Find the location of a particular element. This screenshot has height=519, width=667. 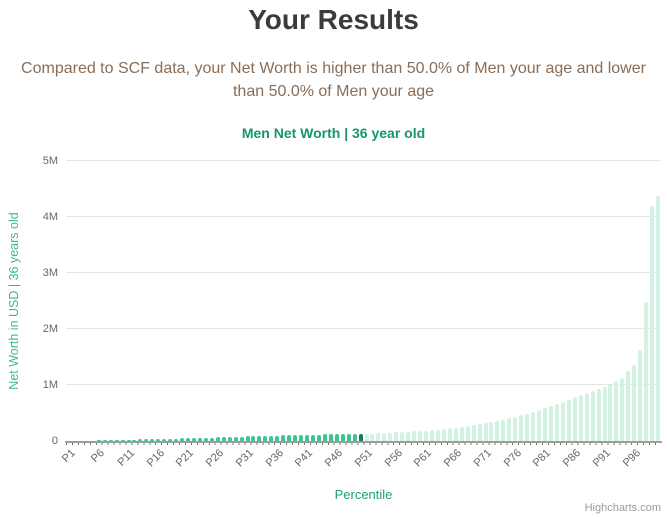

bar-p87 is located at coordinates (580, 418).